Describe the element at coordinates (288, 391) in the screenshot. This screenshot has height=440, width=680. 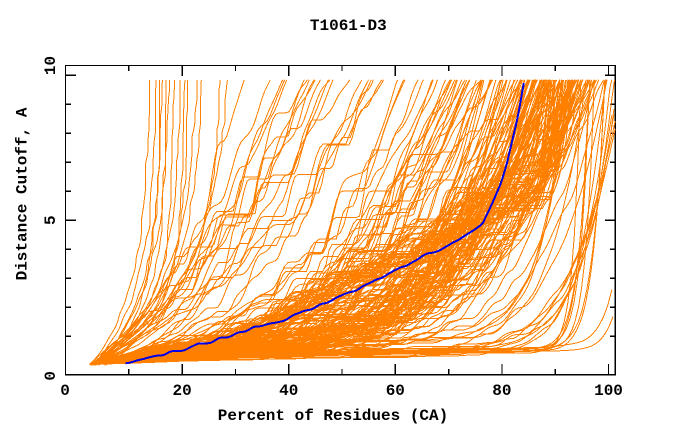
I see `svg-text: 40` at that location.